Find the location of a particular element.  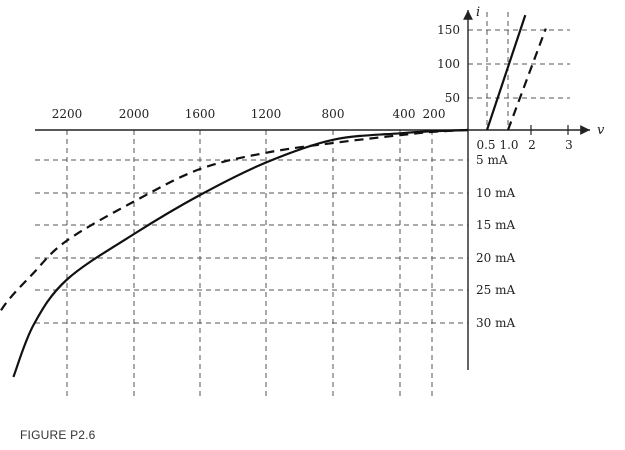

x-tick-1.0: 1.0 is located at coordinates (508, 145).